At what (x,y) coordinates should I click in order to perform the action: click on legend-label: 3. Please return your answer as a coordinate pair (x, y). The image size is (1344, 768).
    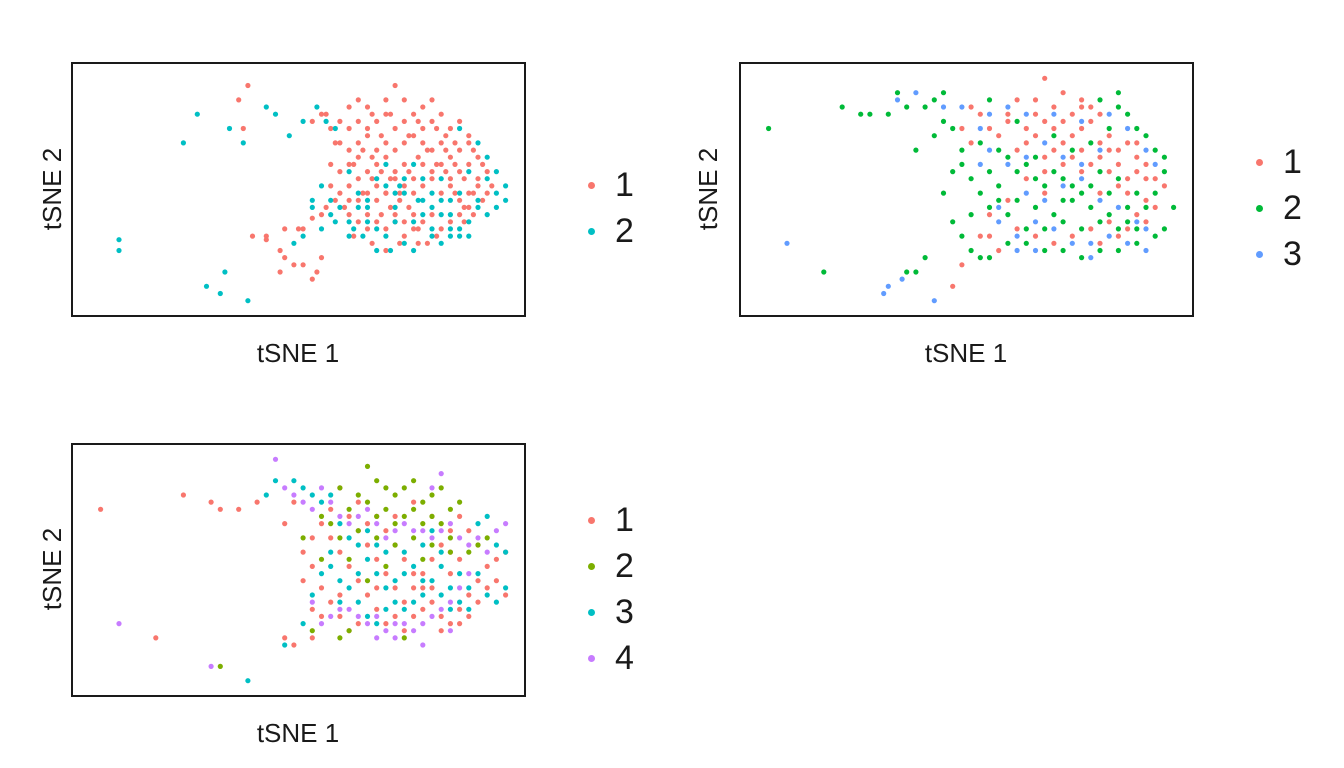
    Looking at the image, I should click on (624, 611).